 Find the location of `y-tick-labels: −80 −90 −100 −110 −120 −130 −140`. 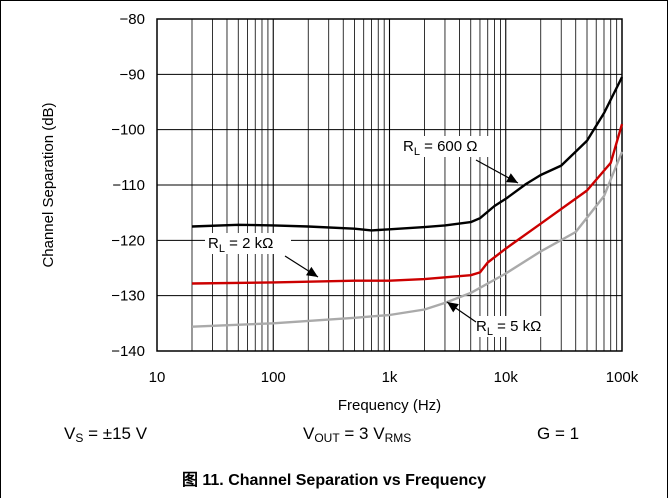

y-tick-labels: −80 −90 −100 −110 −120 −130 −140 is located at coordinates (128, 185).